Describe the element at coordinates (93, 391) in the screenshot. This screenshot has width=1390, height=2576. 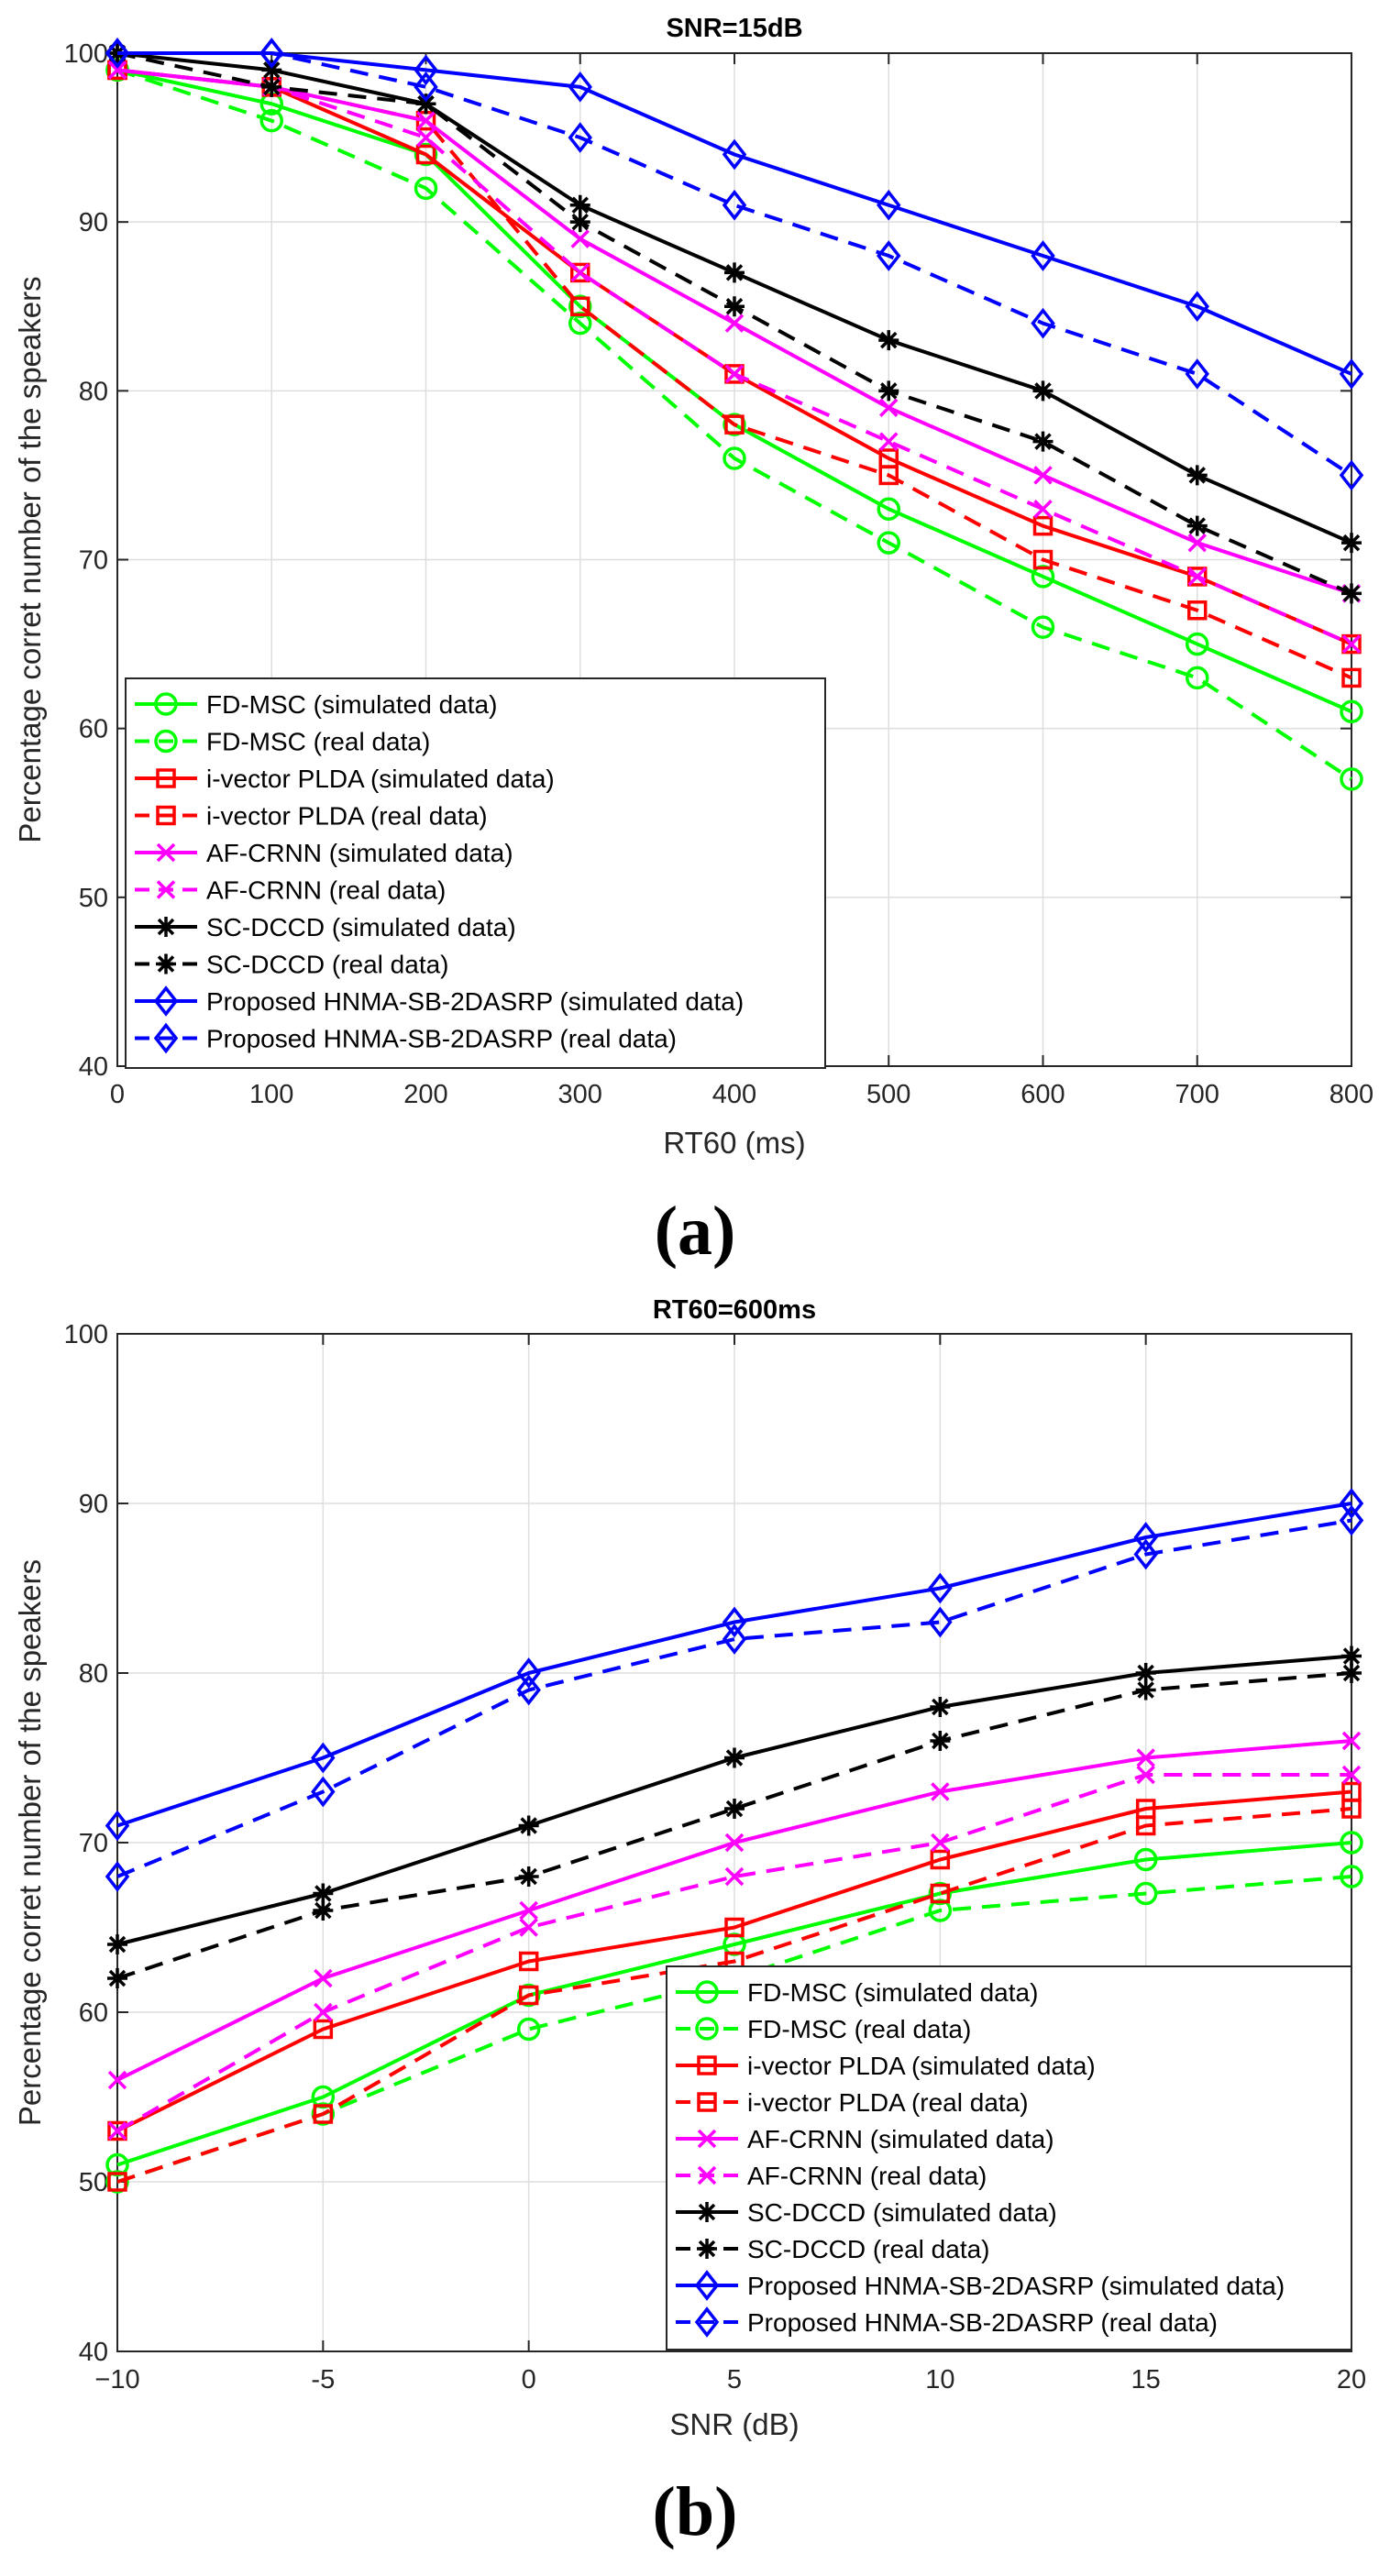
I see `y-tick-label: 80` at that location.